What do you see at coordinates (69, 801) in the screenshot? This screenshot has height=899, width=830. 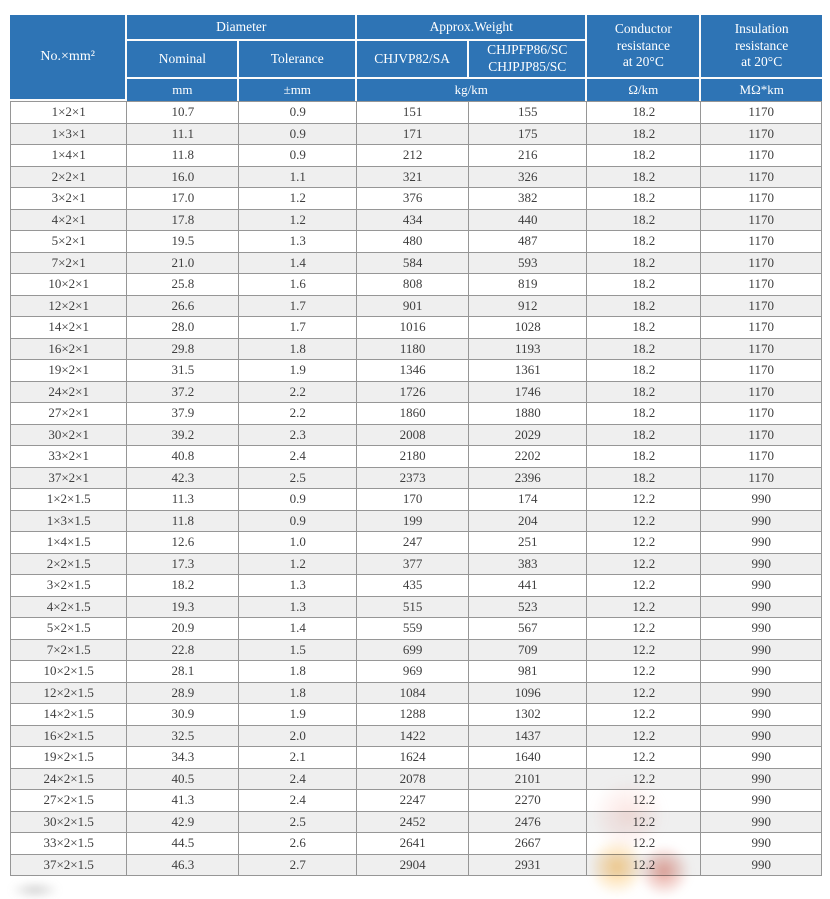 I see `cell-no-mm2: 27×2×1.5` at bounding box center [69, 801].